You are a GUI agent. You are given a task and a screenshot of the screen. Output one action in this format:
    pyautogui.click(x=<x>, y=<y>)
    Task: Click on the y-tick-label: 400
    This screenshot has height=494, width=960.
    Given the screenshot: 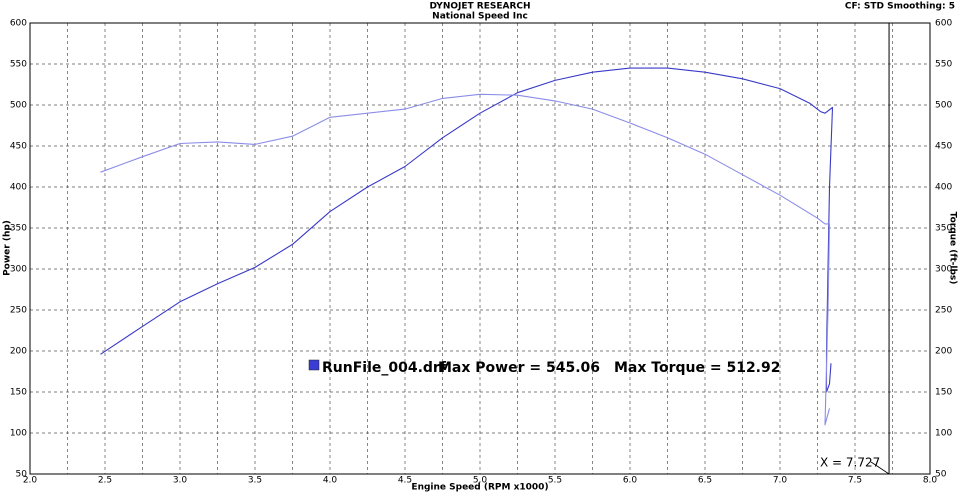 What is the action you would take?
    pyautogui.click(x=18, y=188)
    